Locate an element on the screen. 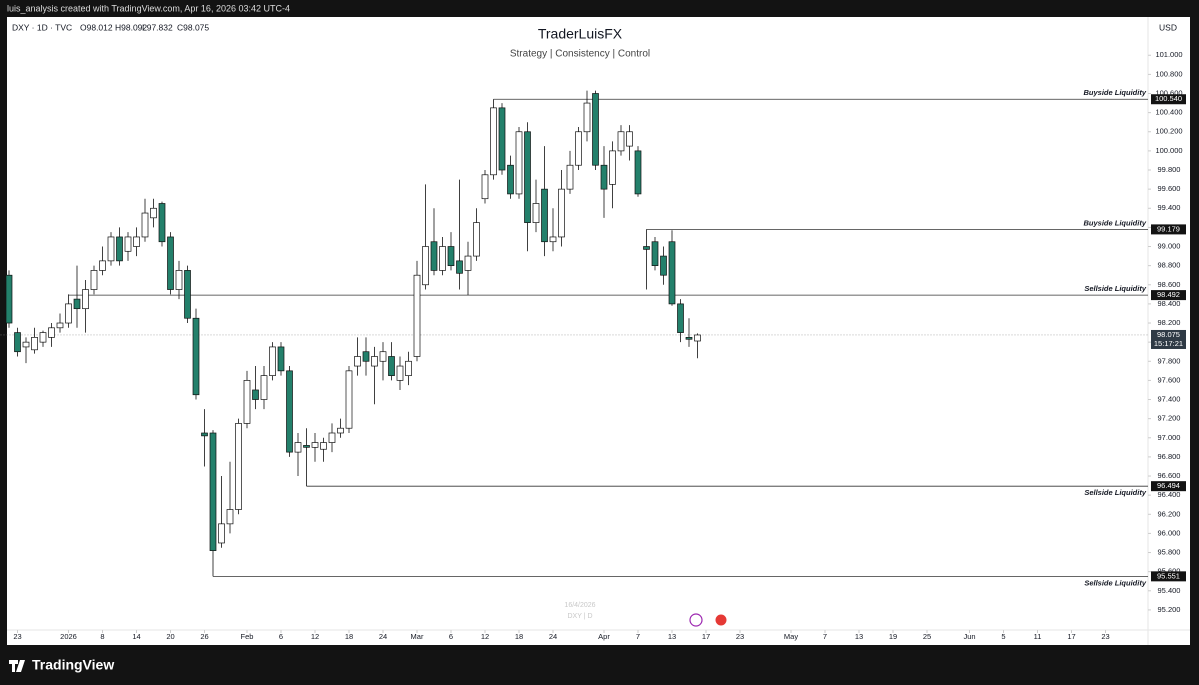 Image resolution: width=1199 pixels, height=685 pixels. countdown: 15:17:21 is located at coordinates (1168, 343).